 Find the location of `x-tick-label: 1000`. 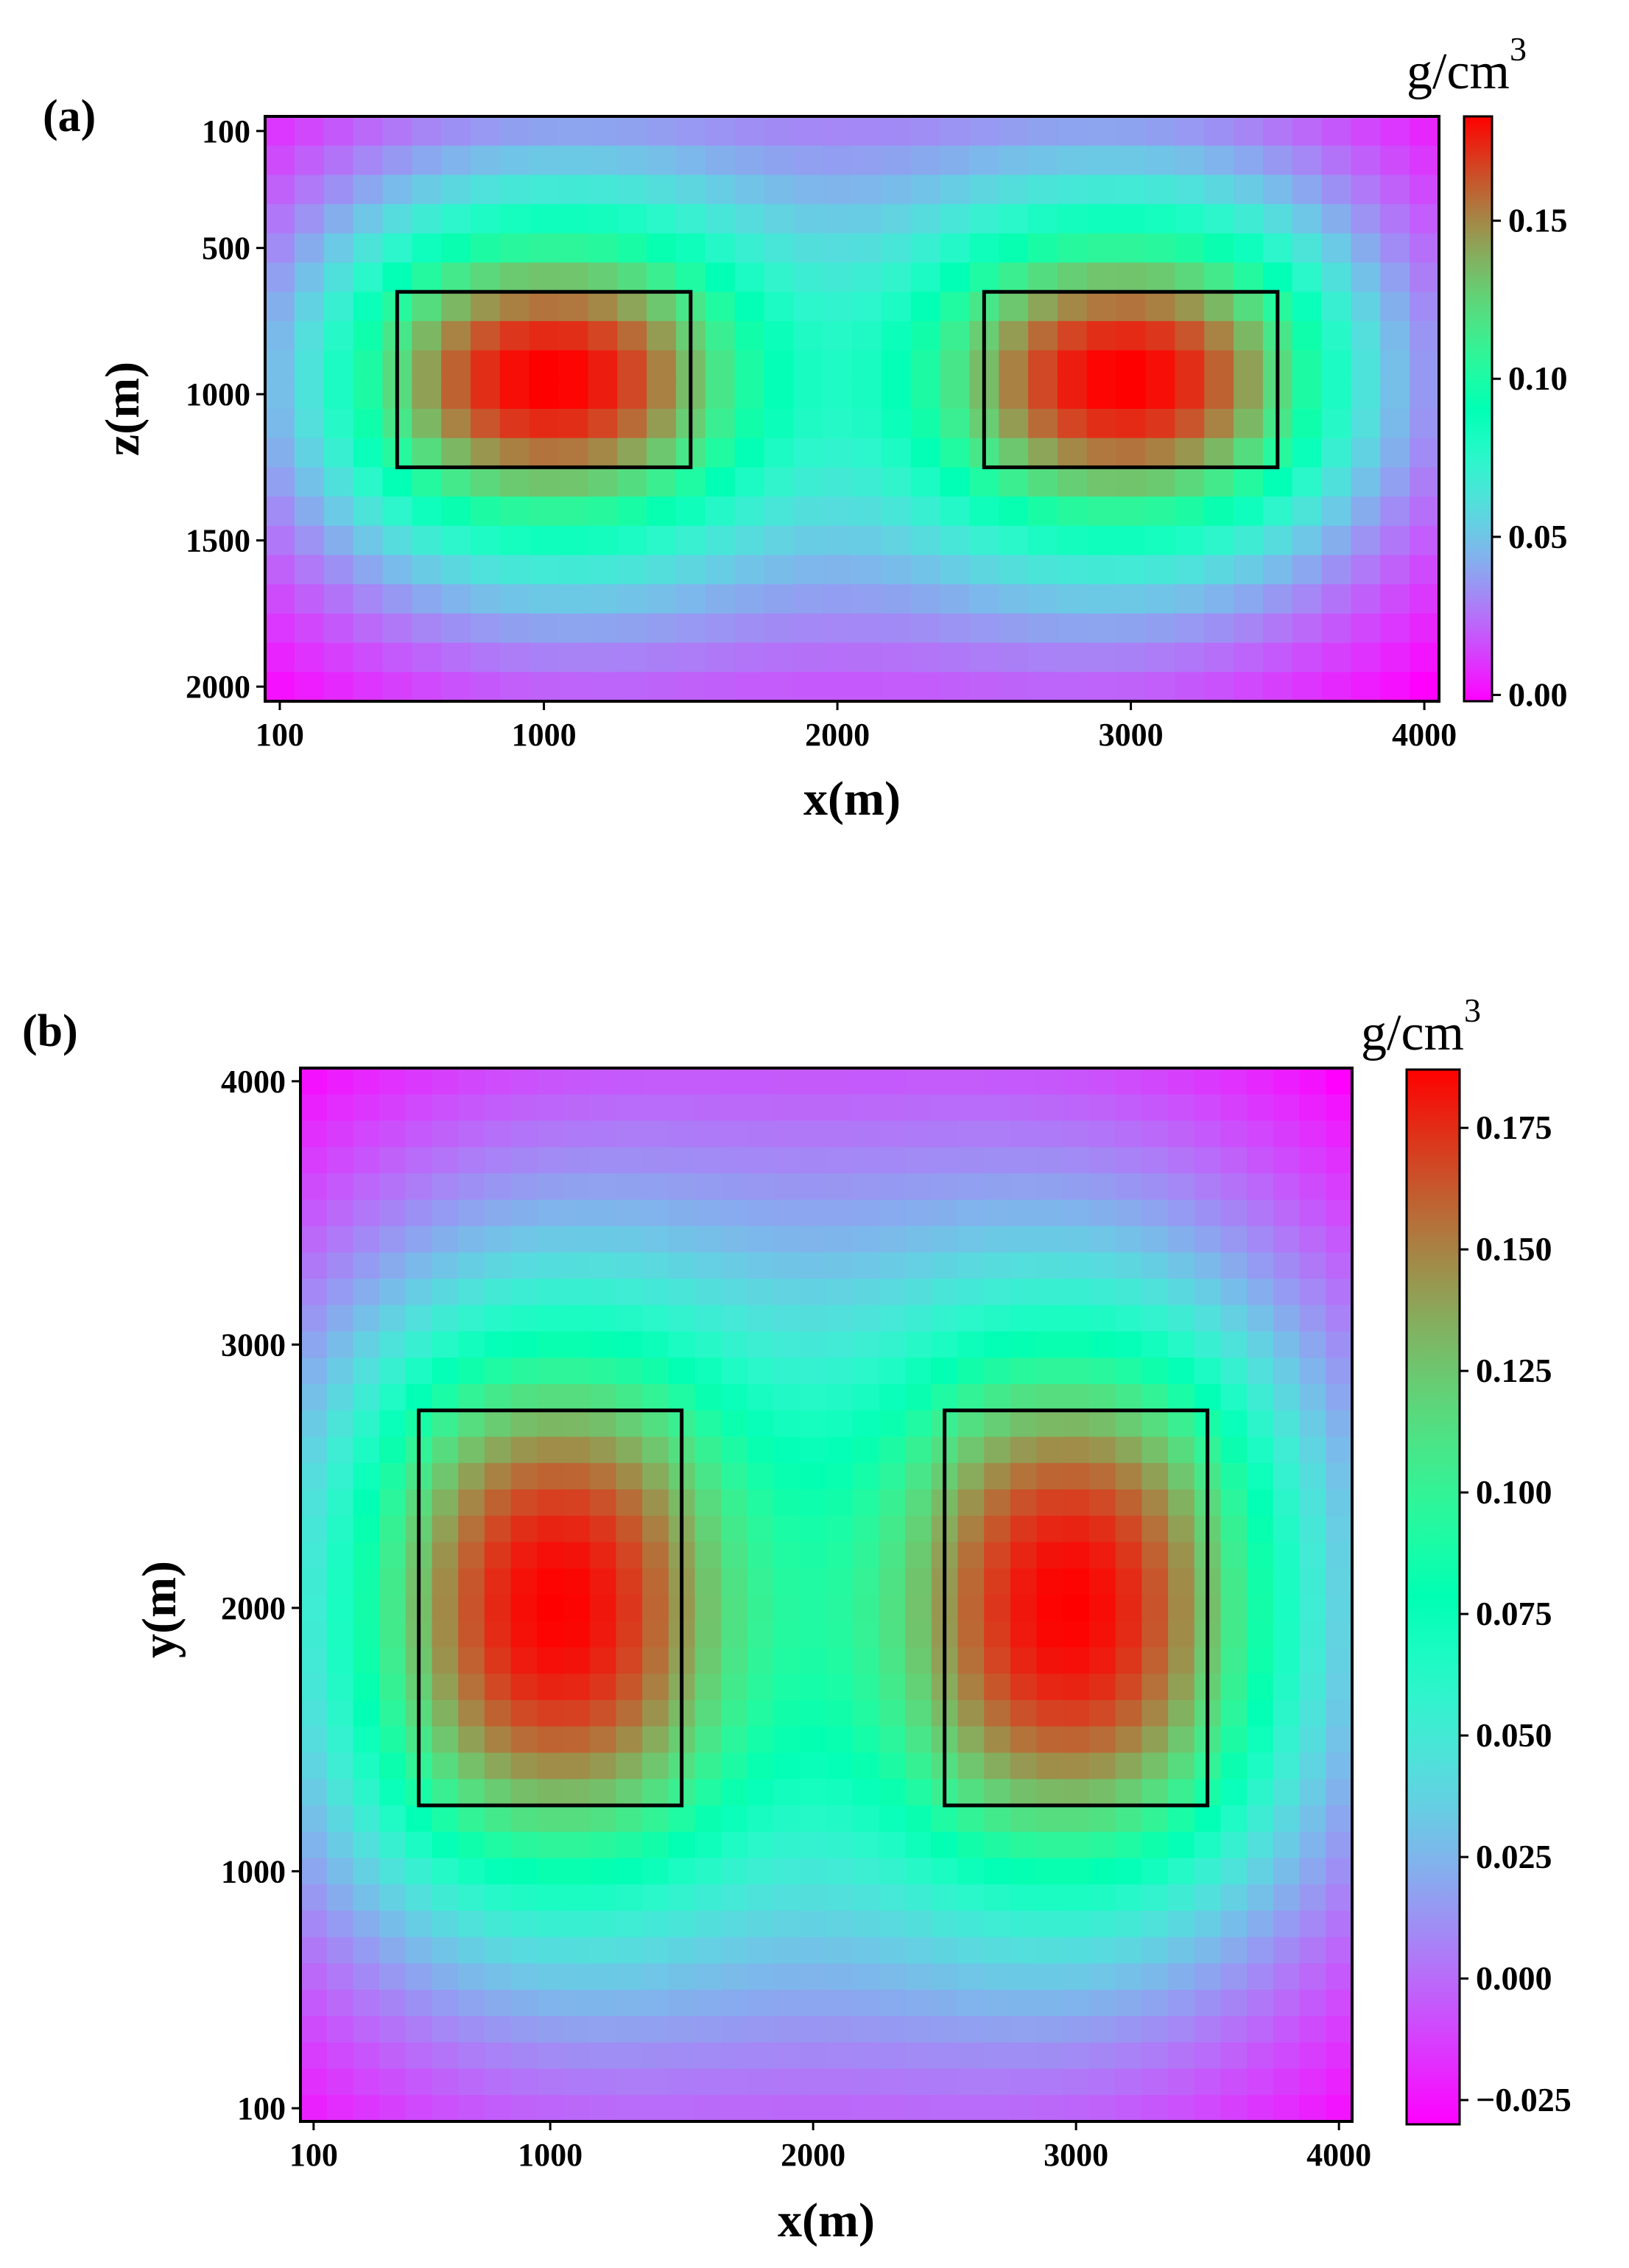

x-tick-label: 1000 is located at coordinates (545, 735).